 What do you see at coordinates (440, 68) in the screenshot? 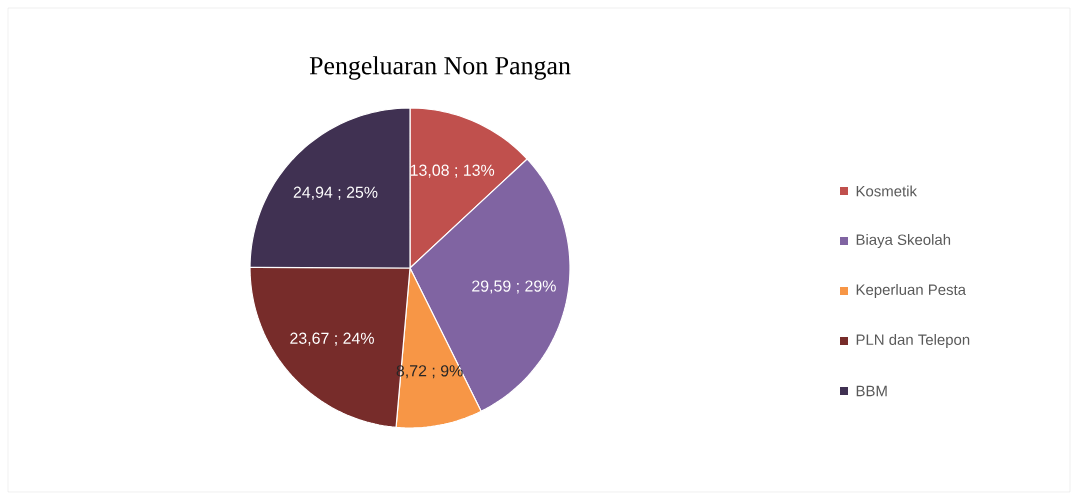
I see `chart-title: Pengeluaran Non Pangan` at bounding box center [440, 68].